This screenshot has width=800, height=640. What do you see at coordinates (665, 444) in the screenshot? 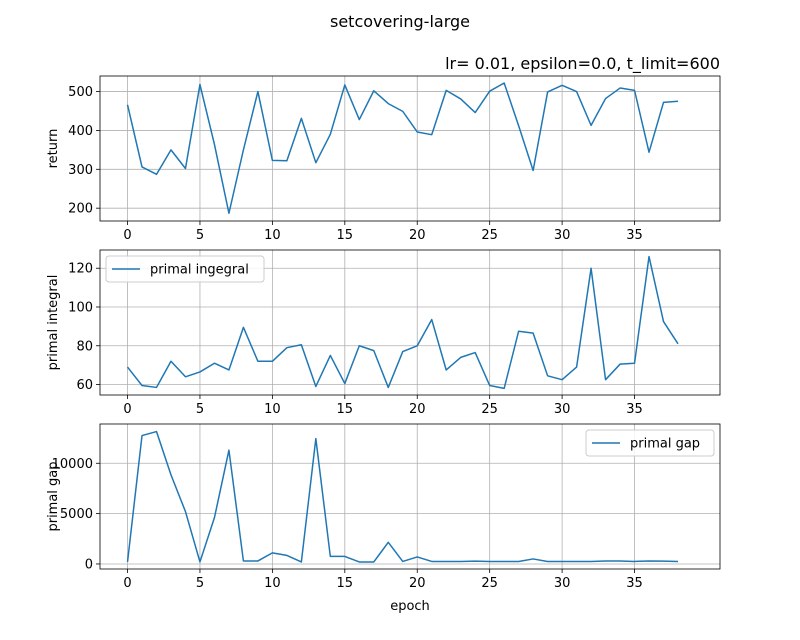
I see `legend-label: primal gap` at bounding box center [665, 444].